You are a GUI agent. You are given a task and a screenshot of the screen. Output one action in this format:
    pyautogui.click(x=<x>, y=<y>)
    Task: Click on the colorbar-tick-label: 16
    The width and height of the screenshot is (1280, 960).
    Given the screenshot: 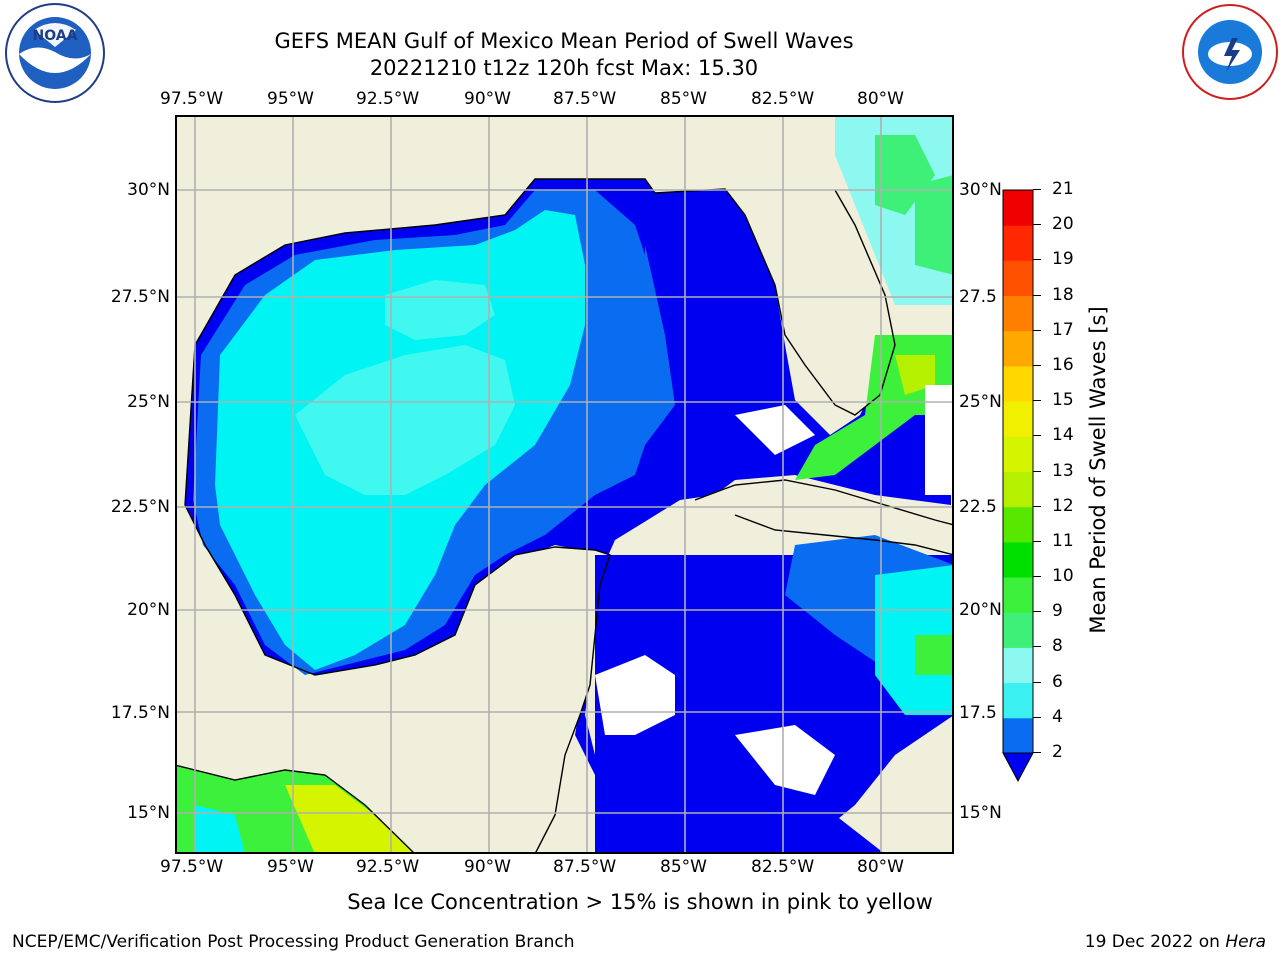 What is the action you would take?
    pyautogui.click(x=1063, y=364)
    